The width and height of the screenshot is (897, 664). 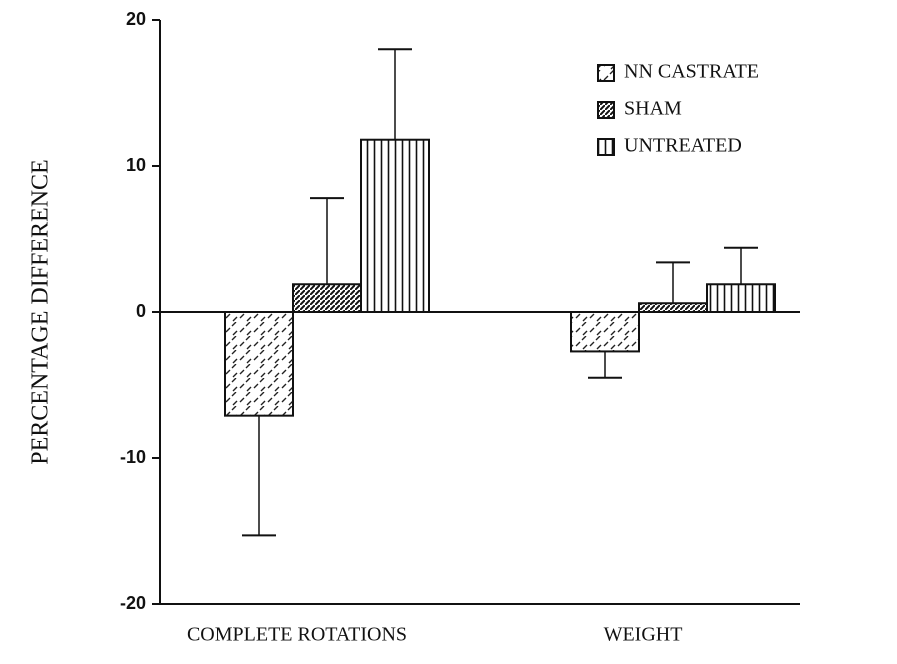 I want to click on y-tick-label: 0, so click(x=141, y=311).